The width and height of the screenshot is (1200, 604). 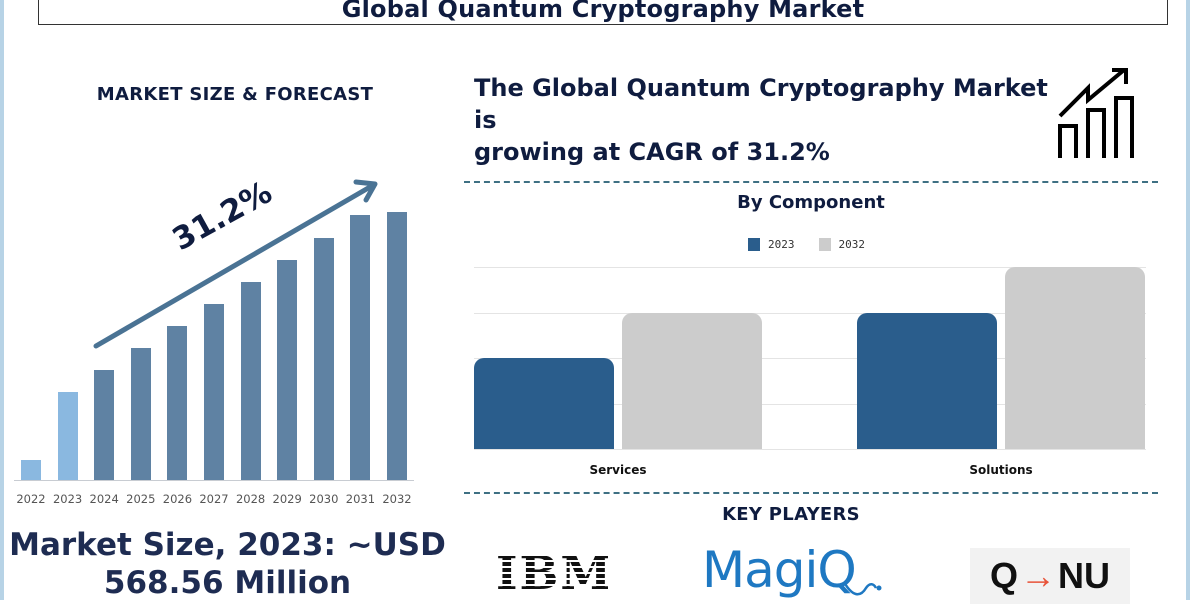 I want to click on frame-right-margin, so click(x=1195, y=300).